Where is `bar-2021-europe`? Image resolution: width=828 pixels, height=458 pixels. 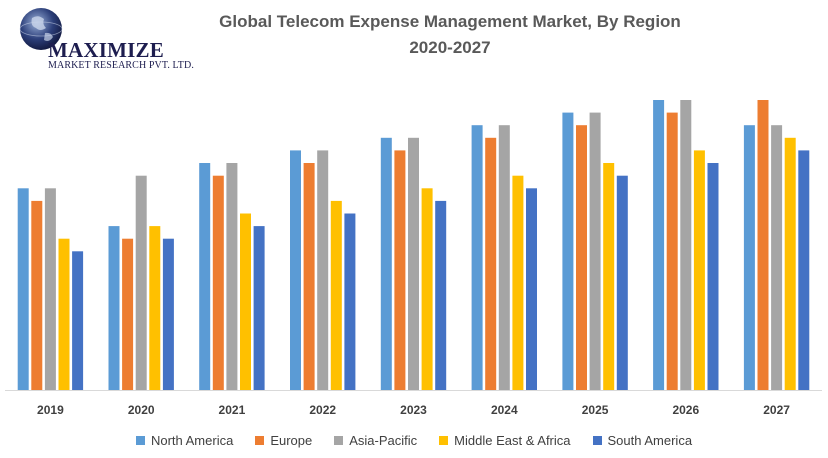
bar-2021-europe is located at coordinates (218, 282).